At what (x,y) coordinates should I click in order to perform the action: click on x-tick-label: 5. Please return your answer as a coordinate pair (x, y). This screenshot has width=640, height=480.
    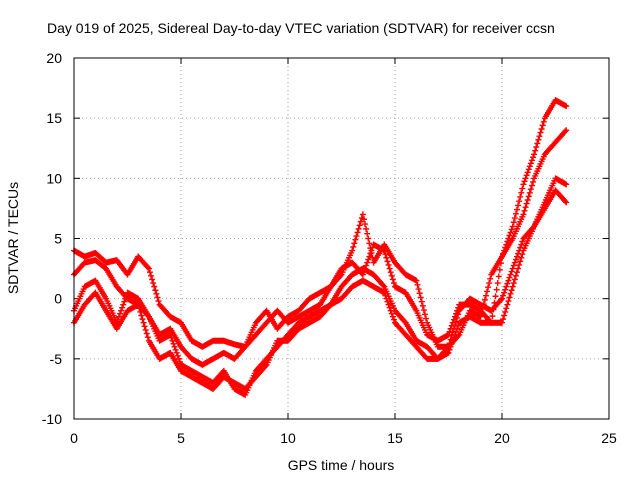
    Looking at the image, I should click on (181, 438).